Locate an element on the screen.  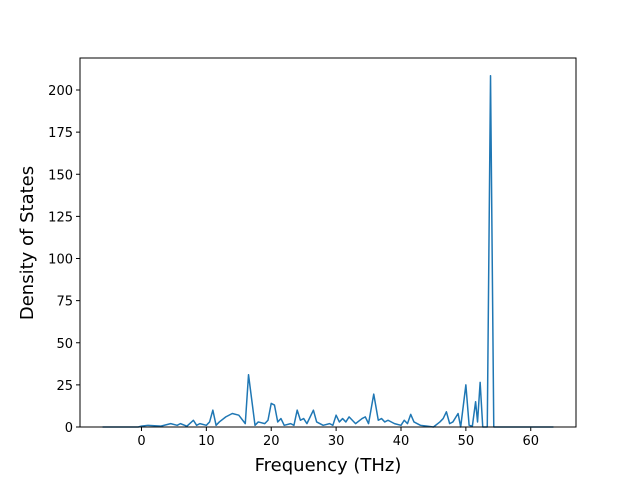
y-axis-label: Density of States is located at coordinates (27, 243).